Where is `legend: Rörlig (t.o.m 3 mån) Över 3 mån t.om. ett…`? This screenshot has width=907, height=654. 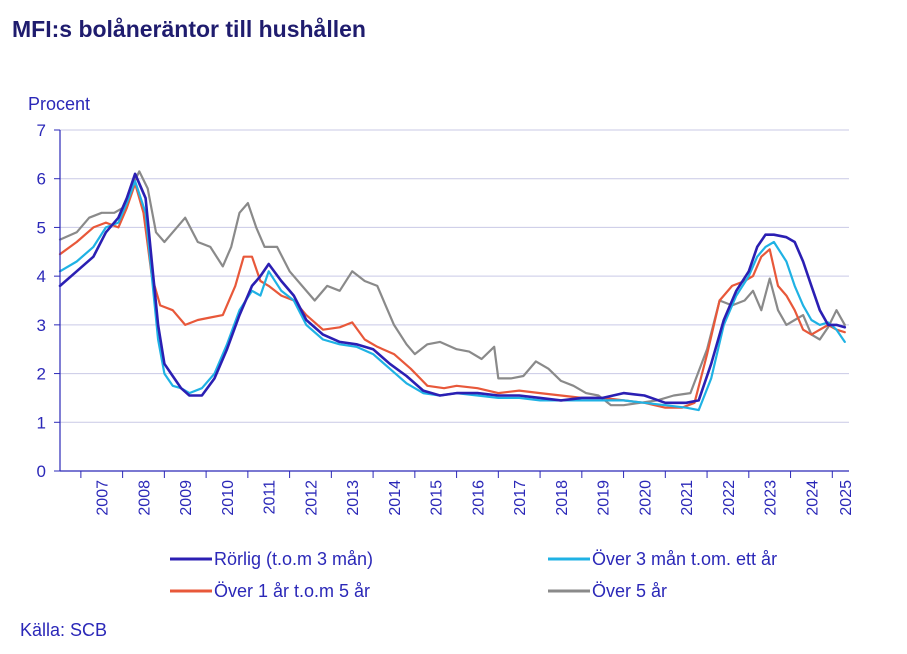 legend: Rörlig (t.o.m 3 mån) Över 3 mån t.om. ett… is located at coordinates (473, 575).